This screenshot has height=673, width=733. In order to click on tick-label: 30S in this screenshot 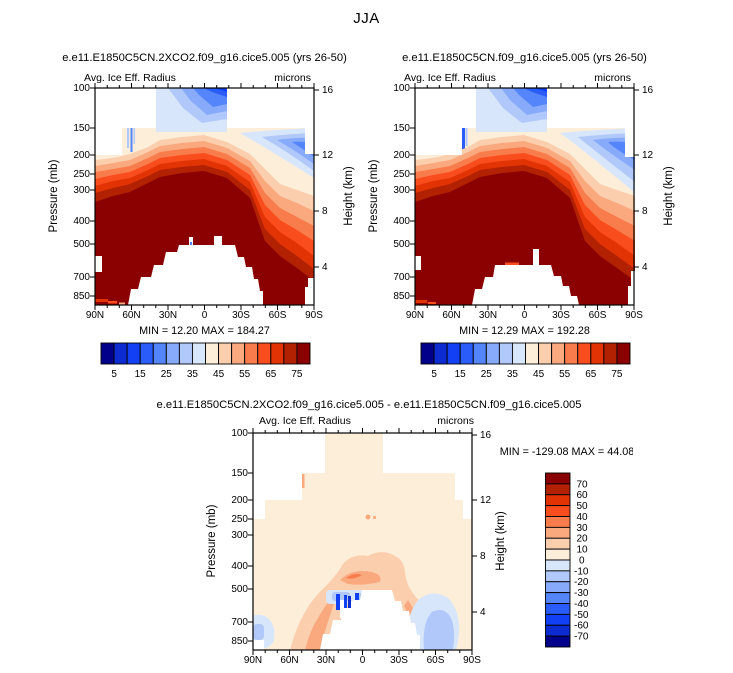, I will do `click(399, 660)`.